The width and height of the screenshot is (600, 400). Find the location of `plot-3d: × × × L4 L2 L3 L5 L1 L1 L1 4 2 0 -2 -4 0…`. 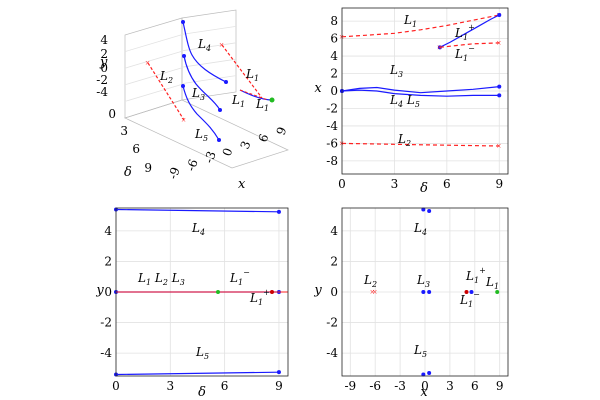

plot-3d: × × × L4 L2 L3 L5 L1 L1 L1 4 2 0 -2 -4 0… is located at coordinates (193, 100).